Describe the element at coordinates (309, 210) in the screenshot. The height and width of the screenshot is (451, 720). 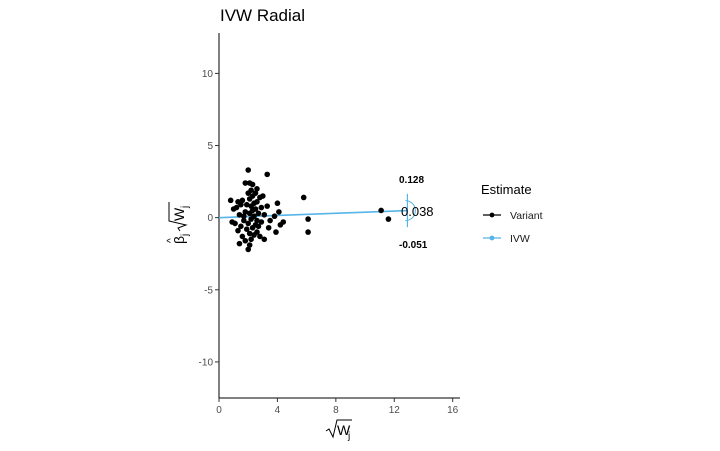
I see `variant-points` at that location.